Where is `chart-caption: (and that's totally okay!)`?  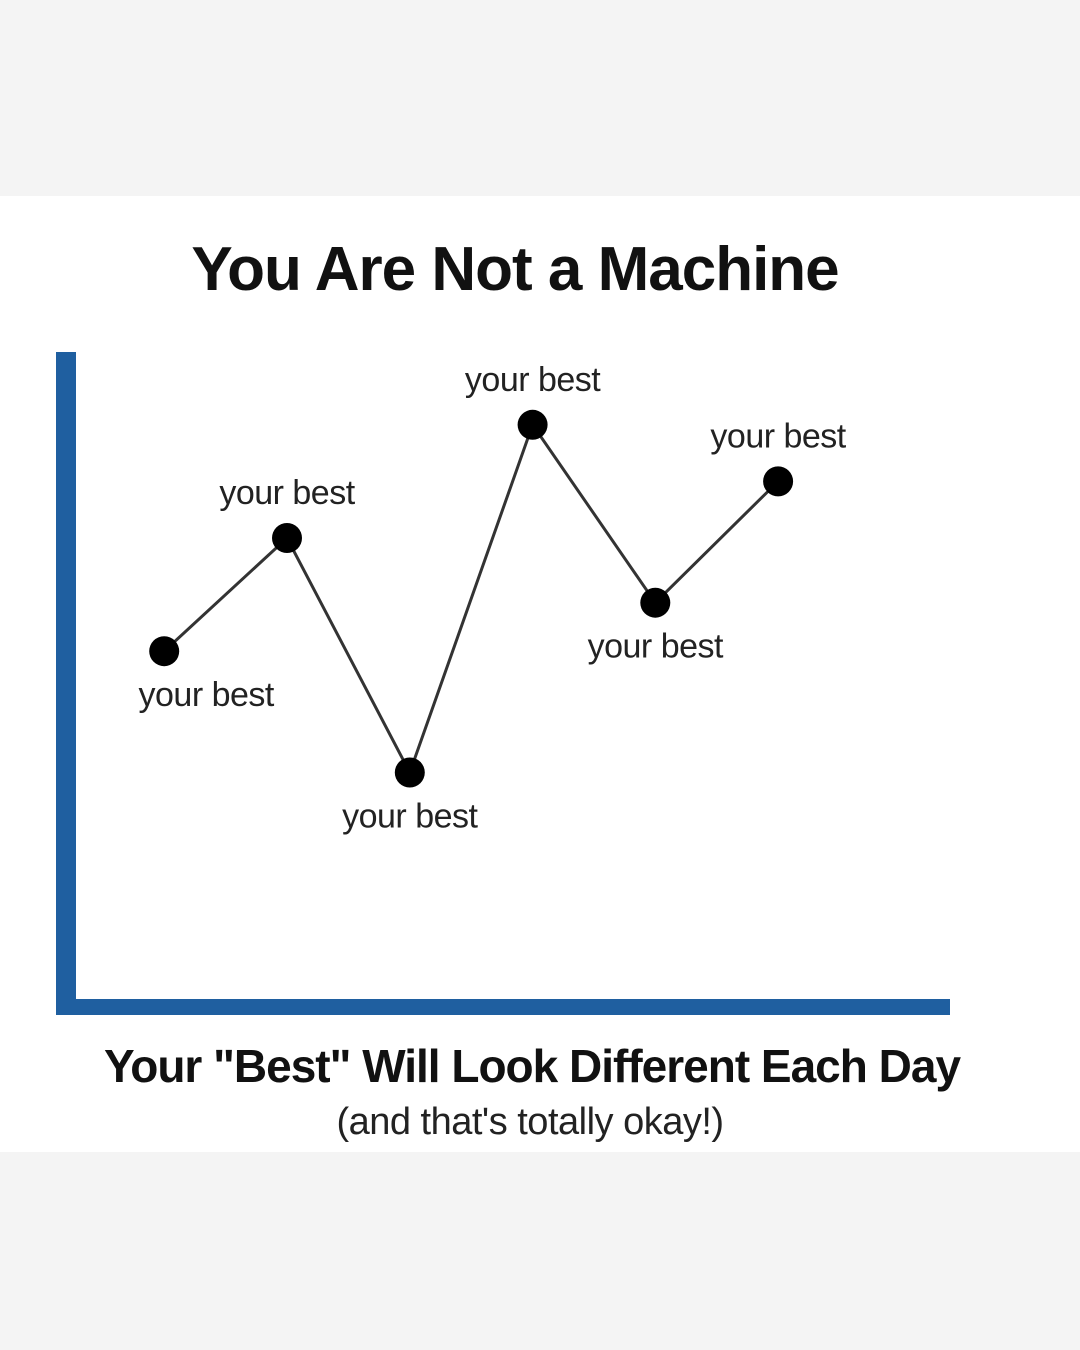
chart-caption: (and that's totally okay!) is located at coordinates (529, 1122).